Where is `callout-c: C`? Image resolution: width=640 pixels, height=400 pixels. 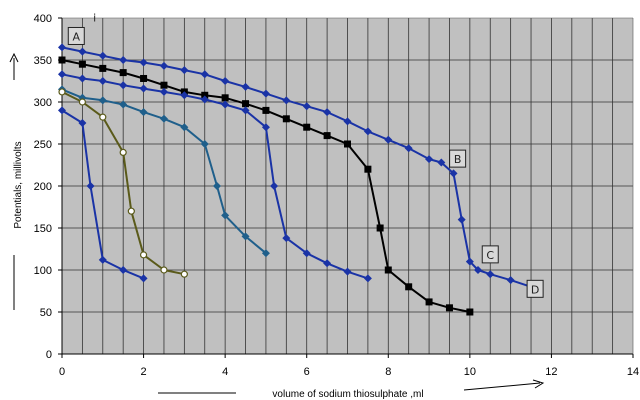
callout-c: C is located at coordinates (490, 254).